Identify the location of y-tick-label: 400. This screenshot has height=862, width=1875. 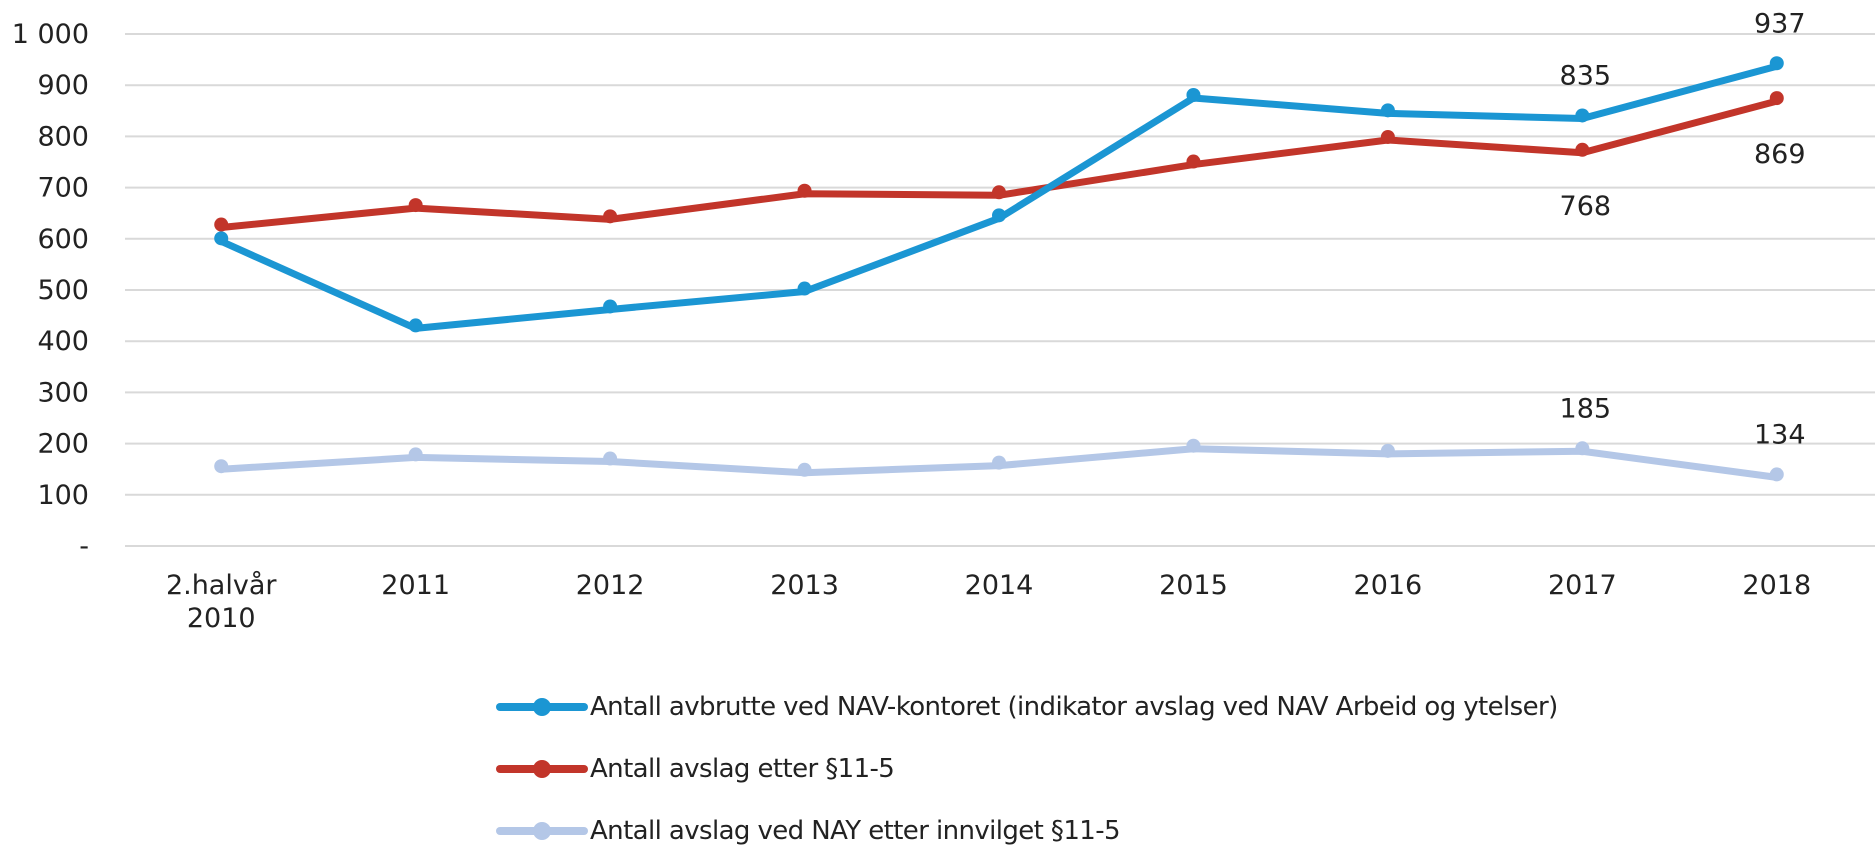
(63, 341).